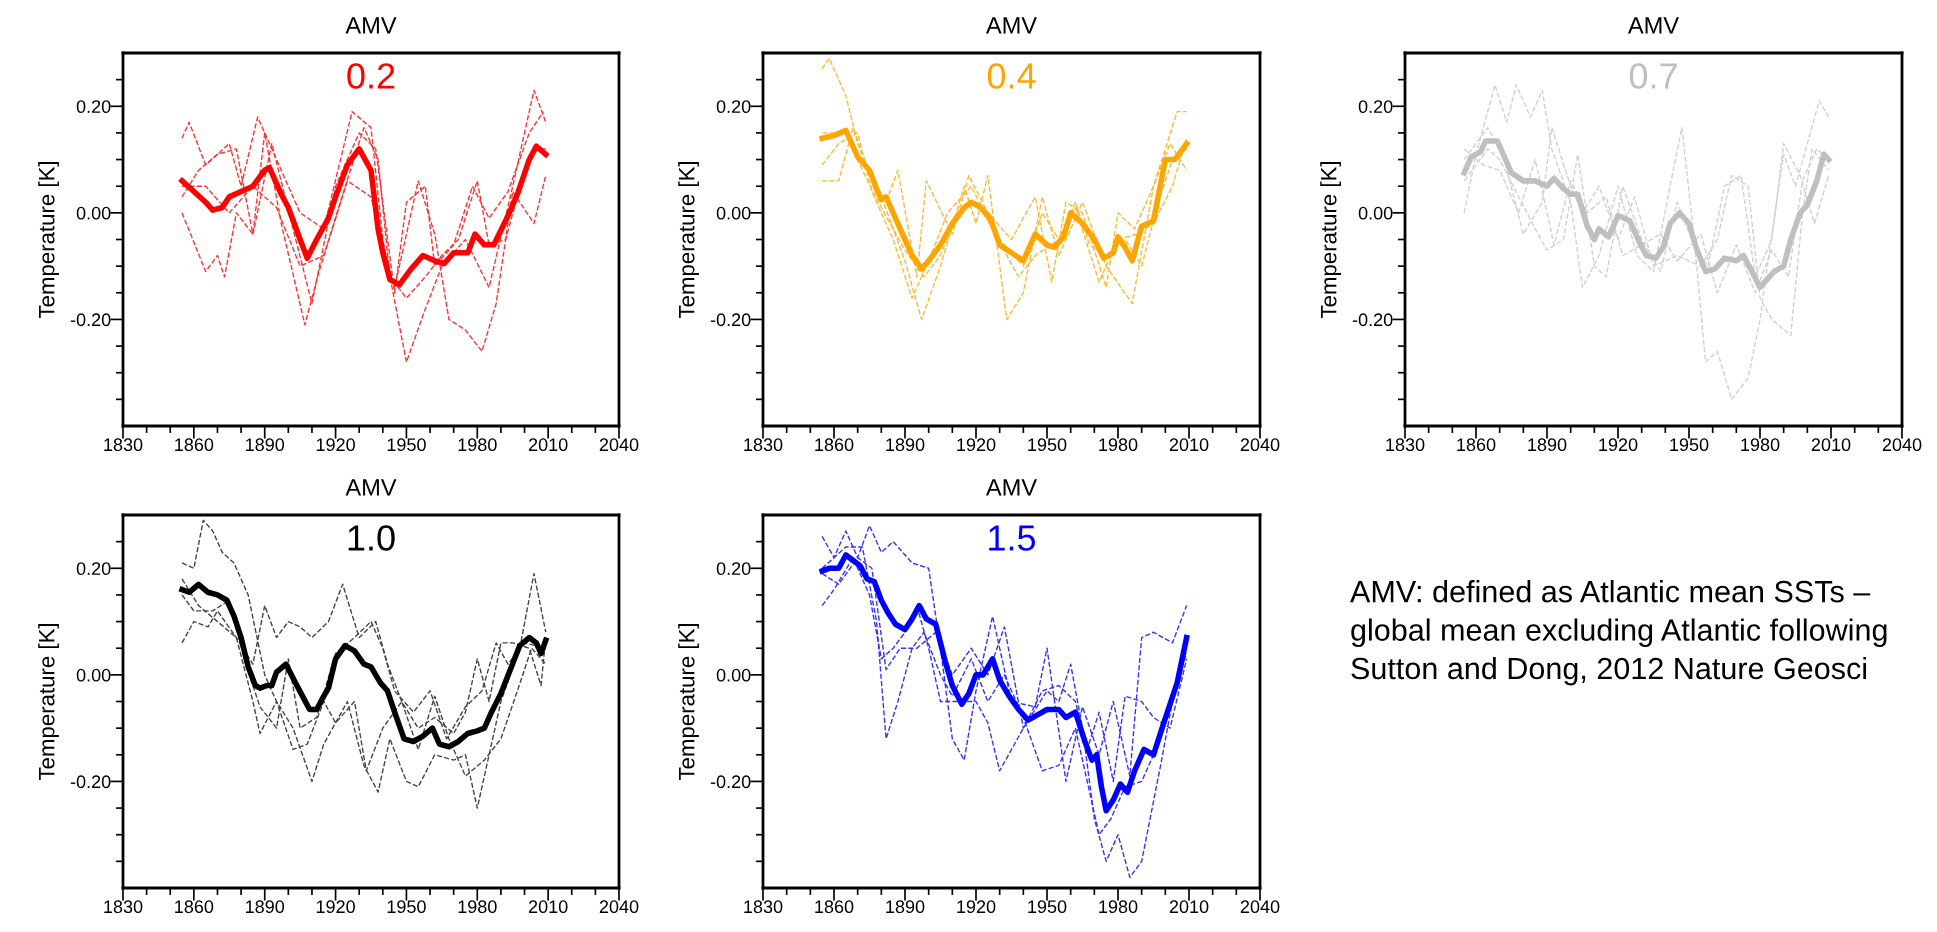  Describe the element at coordinates (371, 538) in the screenshot. I see `annotation: 1.0` at that location.